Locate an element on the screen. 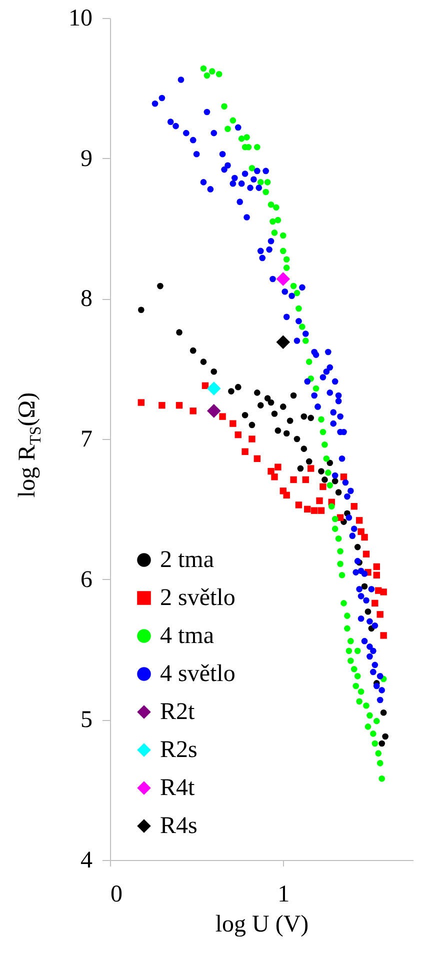 Image resolution: width=423 pixels, height=956 pixels. legend-label: R4s is located at coordinates (179, 826).